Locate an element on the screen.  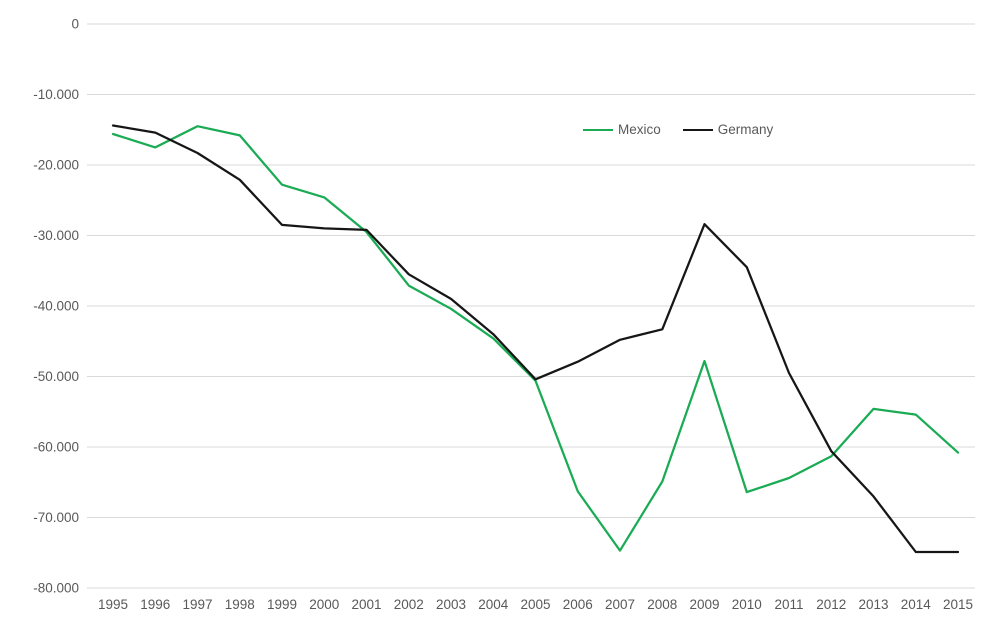
y-tick-label: -20.000 is located at coordinates (56, 165).